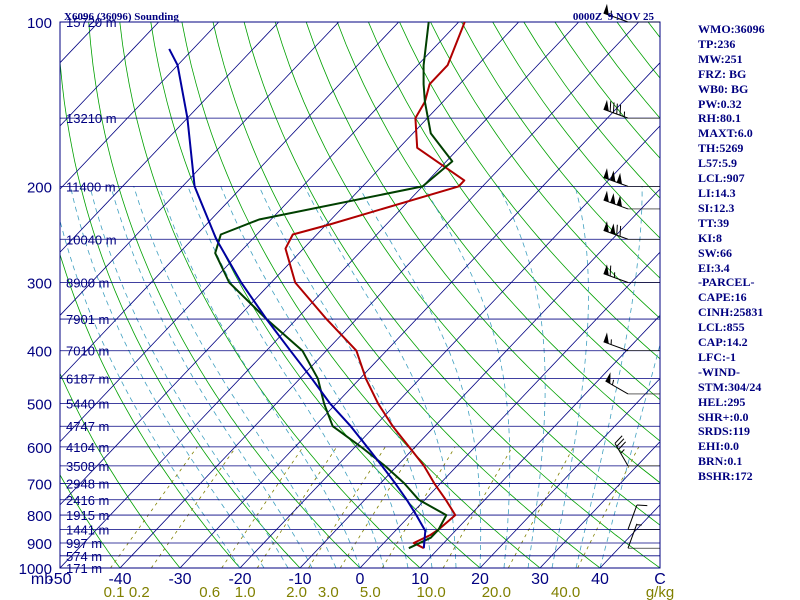 The image size is (800, 600). Describe the element at coordinates (39, 448) in the screenshot. I see `pressure-label: 600` at that location.